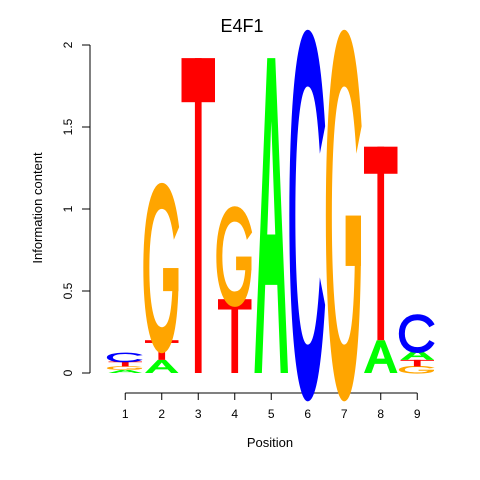  What do you see at coordinates (271, 406) in the screenshot?
I see `x-axis: 1 2 3 4 5 6 7 8 9` at bounding box center [271, 406].